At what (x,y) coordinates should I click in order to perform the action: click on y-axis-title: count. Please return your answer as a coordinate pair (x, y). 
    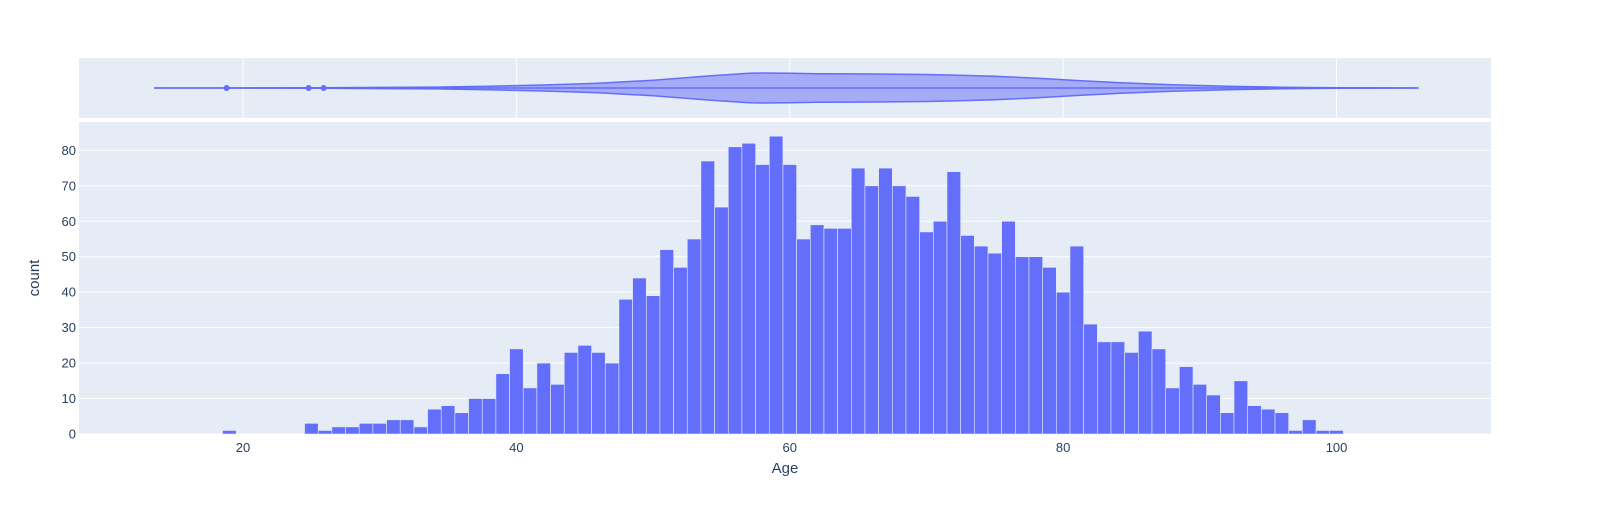
    Looking at the image, I should click on (34, 278).